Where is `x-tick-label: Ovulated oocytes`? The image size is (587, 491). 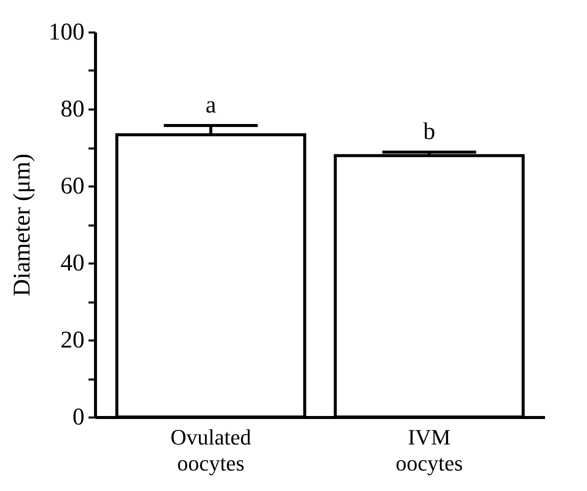
x-tick-label: Ovulated oocytes is located at coordinates (211, 450).